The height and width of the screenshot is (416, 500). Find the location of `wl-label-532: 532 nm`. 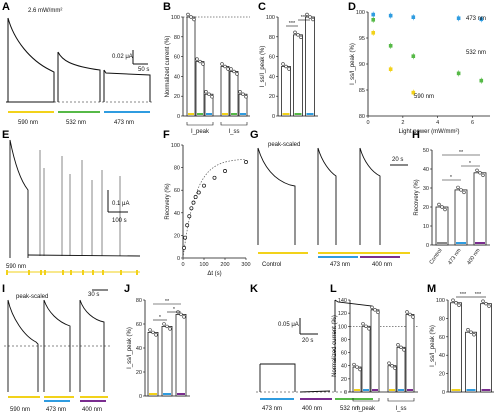

wl-label-532: 532 nm is located at coordinates (76, 123).